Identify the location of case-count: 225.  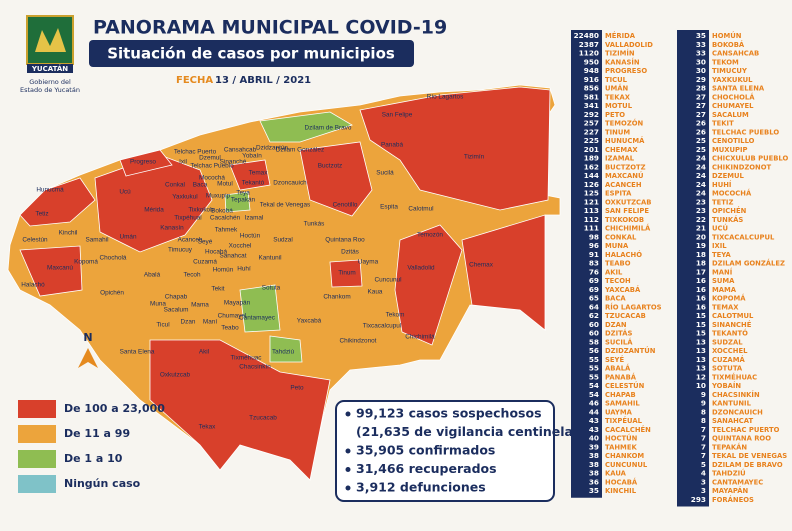
(591, 140).